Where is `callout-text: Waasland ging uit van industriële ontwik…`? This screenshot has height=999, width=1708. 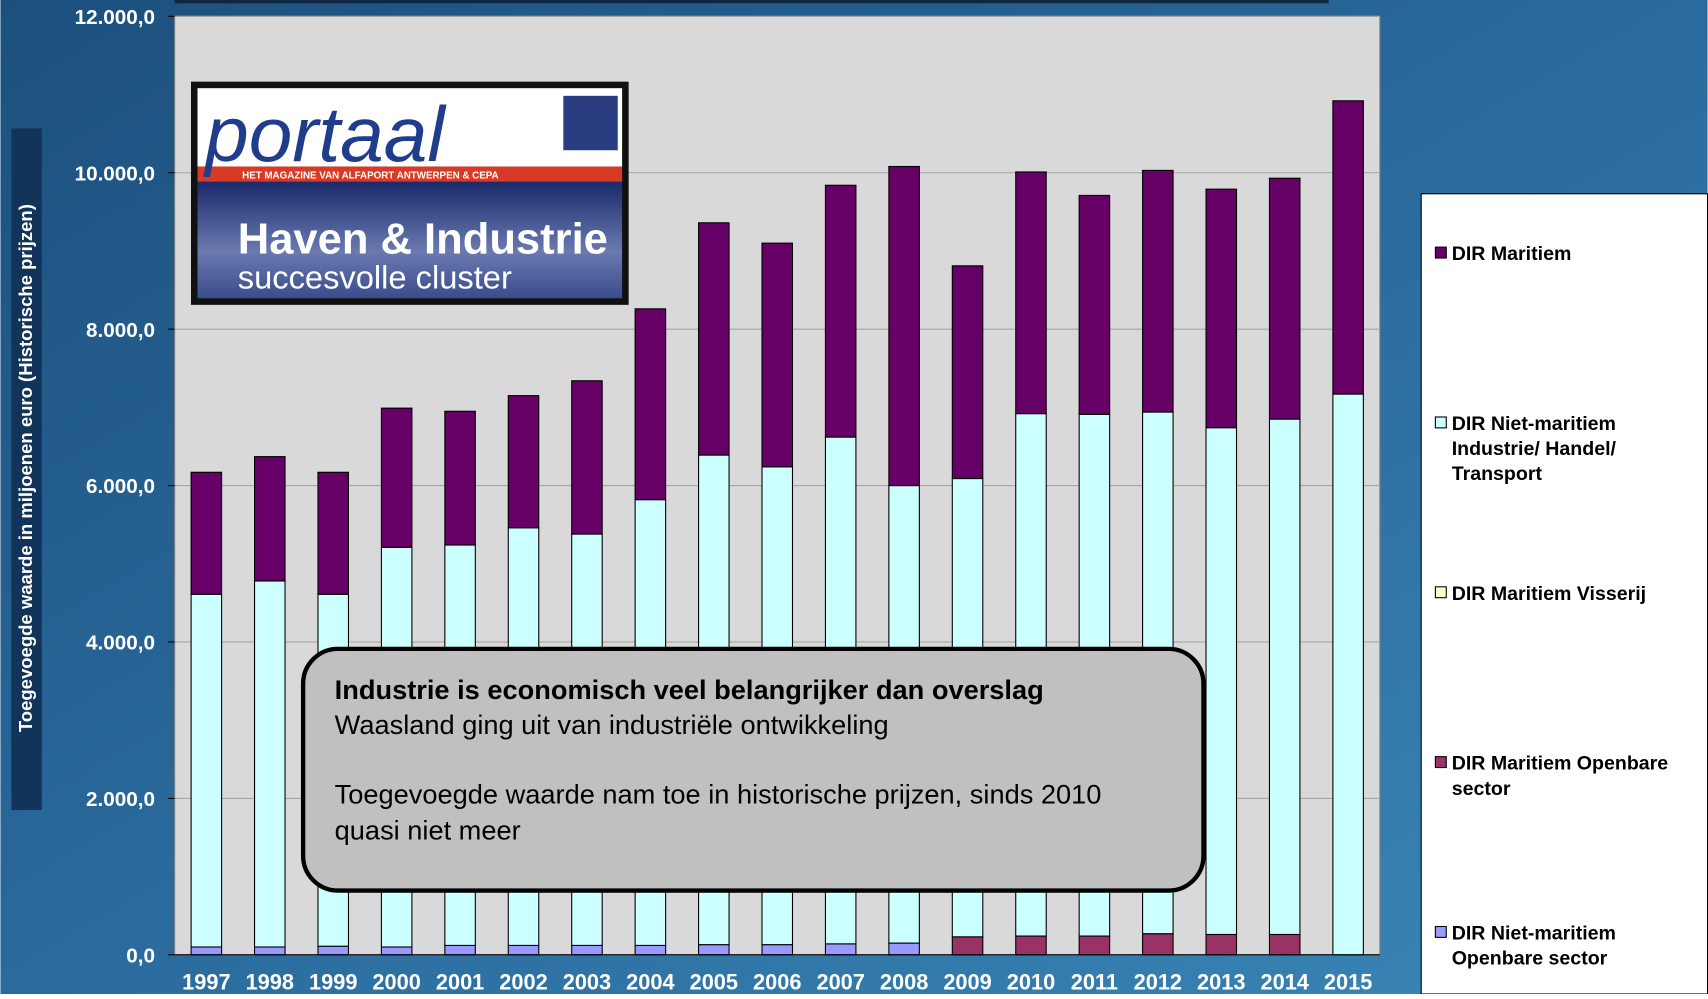 callout-text: Waasland ging uit van industriële ontwik… is located at coordinates (612, 724).